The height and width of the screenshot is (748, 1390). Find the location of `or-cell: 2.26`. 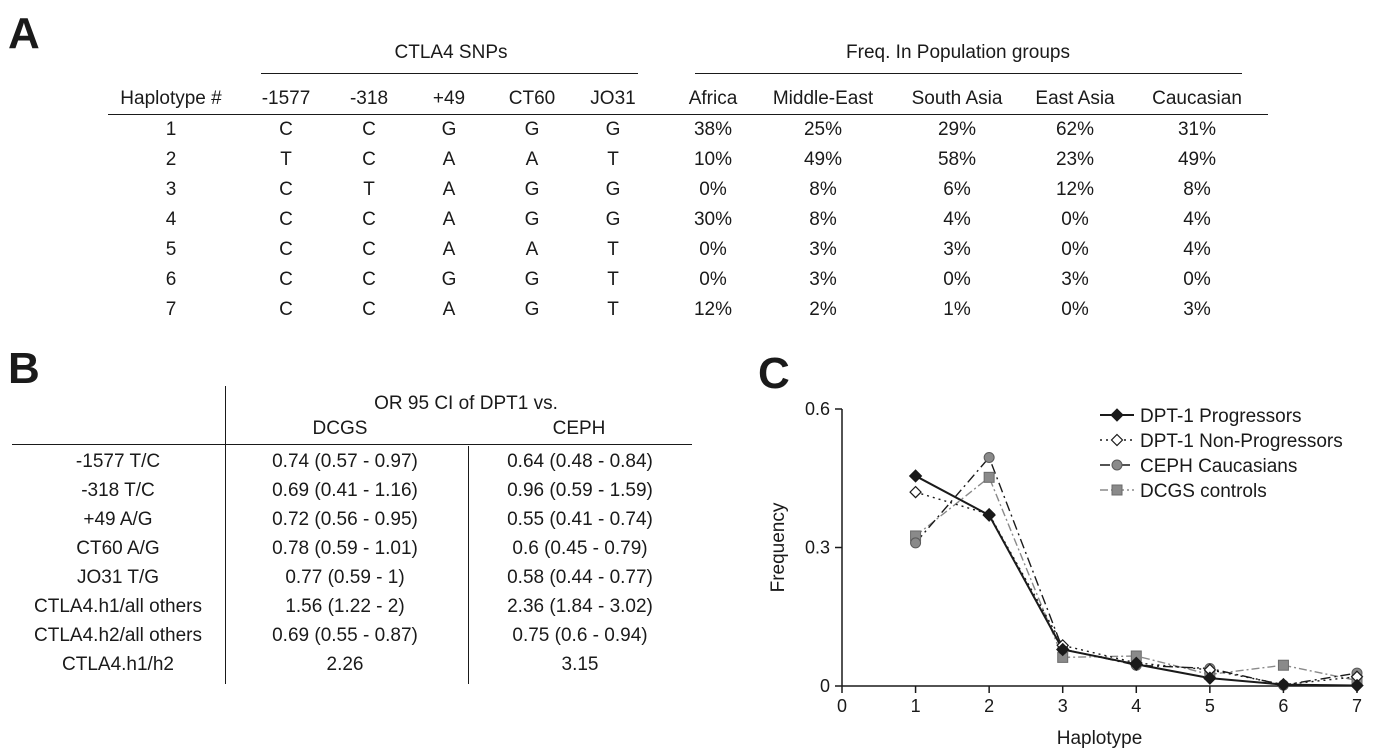

or-cell: 2.26 is located at coordinates (345, 664).